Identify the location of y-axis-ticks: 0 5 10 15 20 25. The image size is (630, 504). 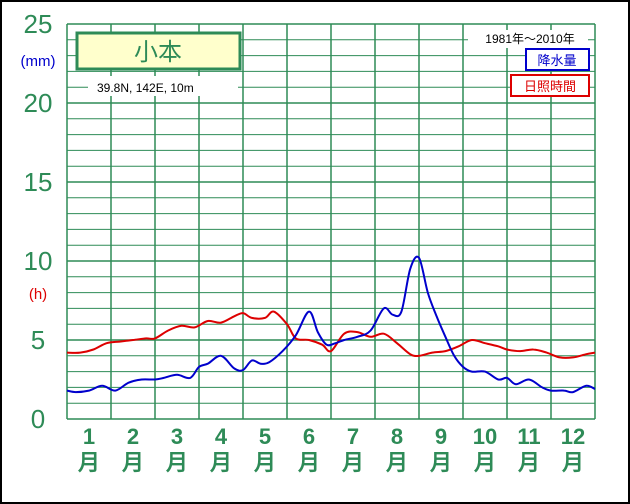
(38, 221).